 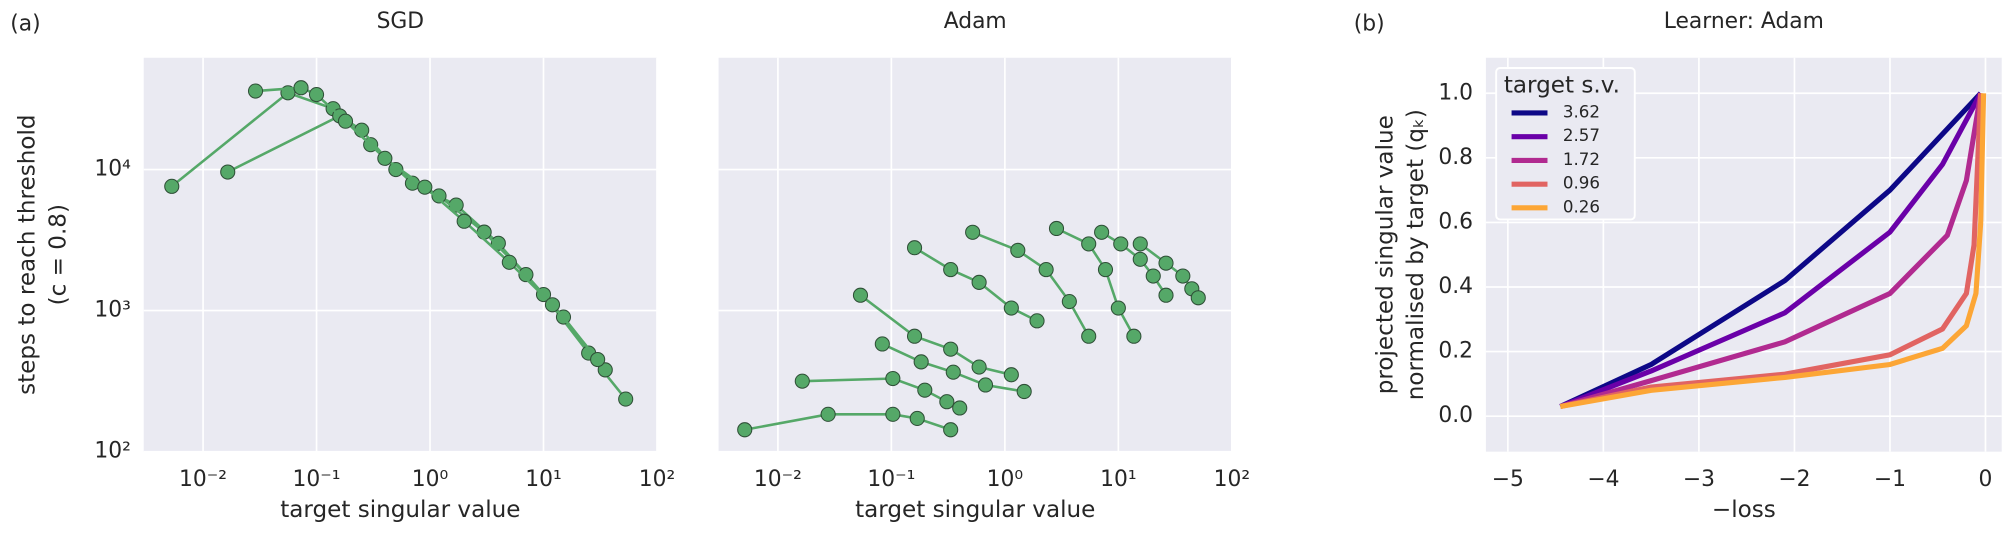 I want to click on y-tick-label: 10², so click(x=112, y=451).